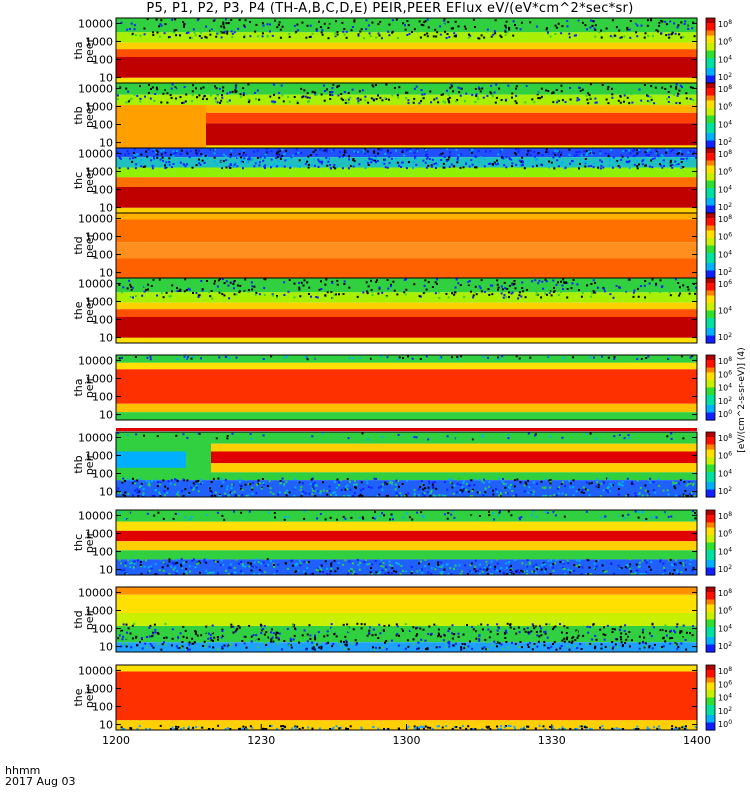  Describe the element at coordinates (406, 197) in the screenshot. I see `heatmap-band` at that location.